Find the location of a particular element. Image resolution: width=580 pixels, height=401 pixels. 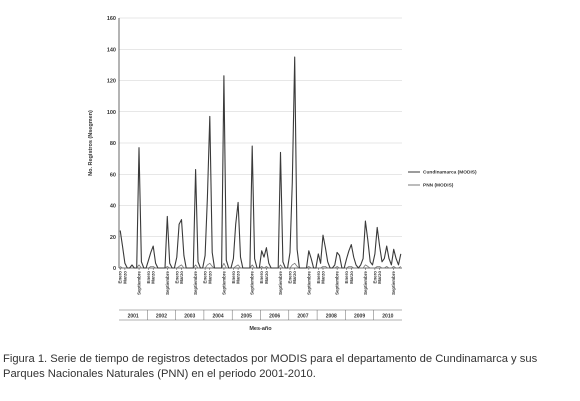

y-axis-ticks: 0 20 40 60 80 100 120 140 160 is located at coordinates (111, 144).